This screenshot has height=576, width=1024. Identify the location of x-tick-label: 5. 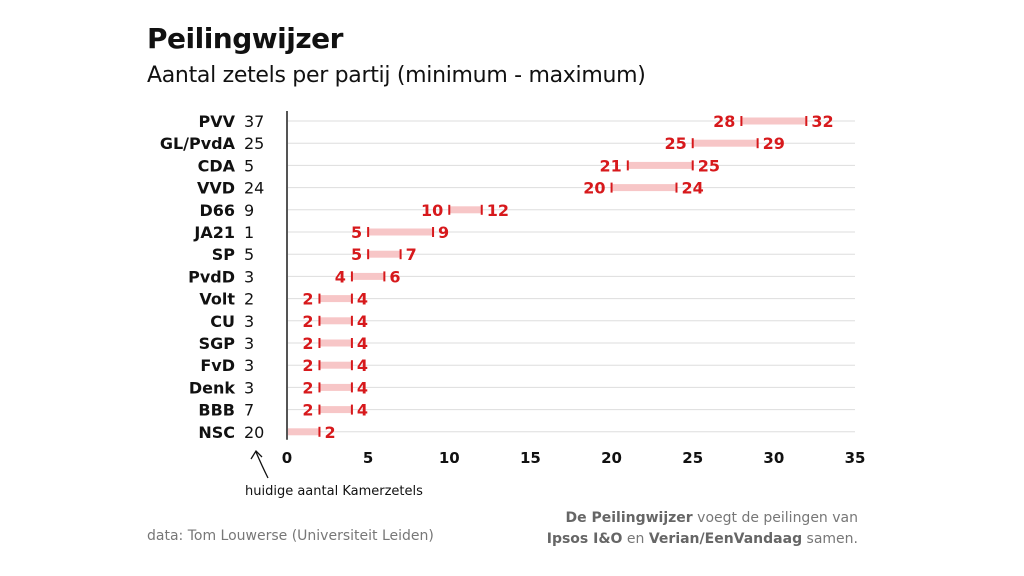
(368, 458).